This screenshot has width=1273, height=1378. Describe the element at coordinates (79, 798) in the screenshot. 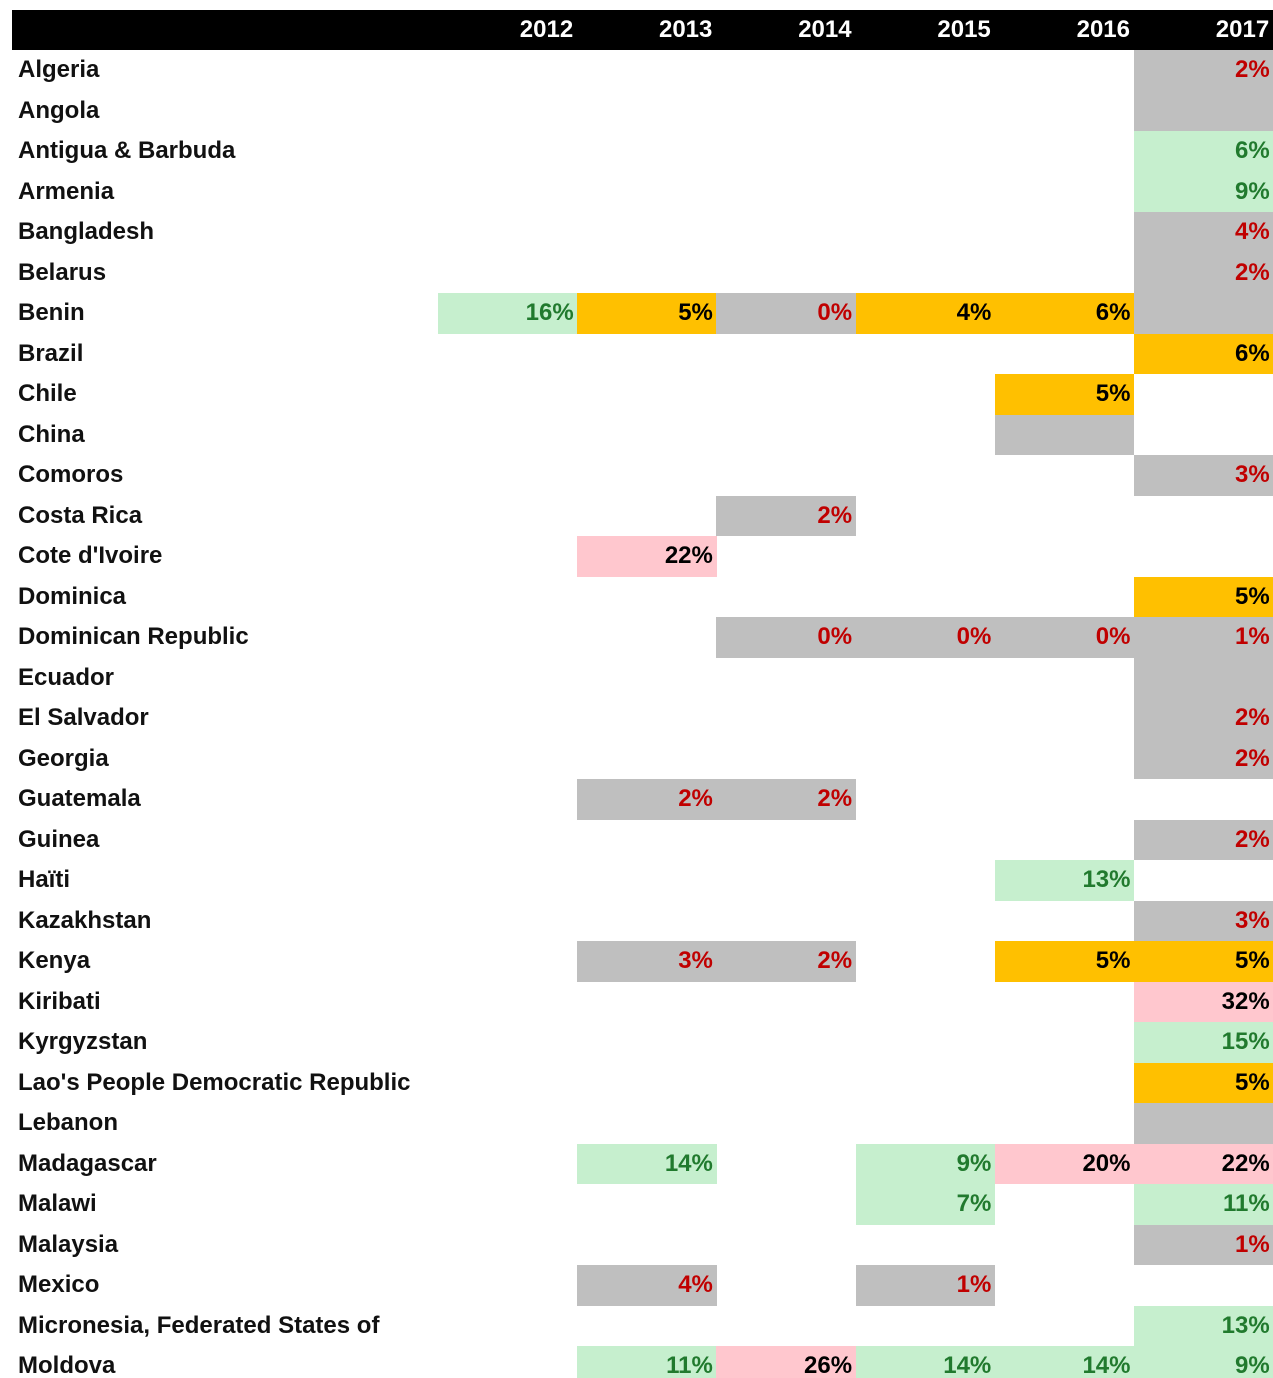

I see `country-name: Guatemala` at that location.